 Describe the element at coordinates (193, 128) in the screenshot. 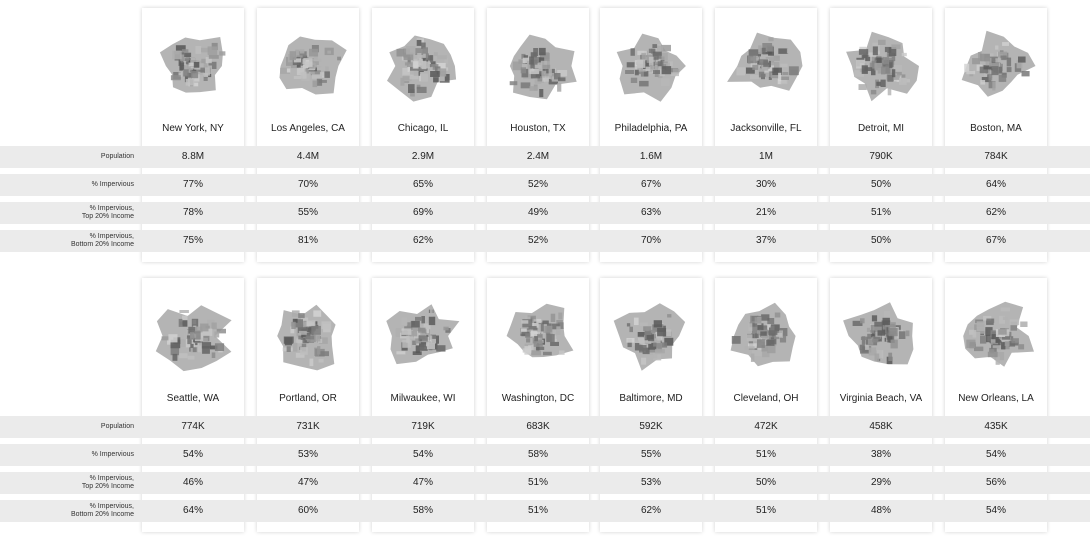

I see `city-name: New York, NY` at that location.